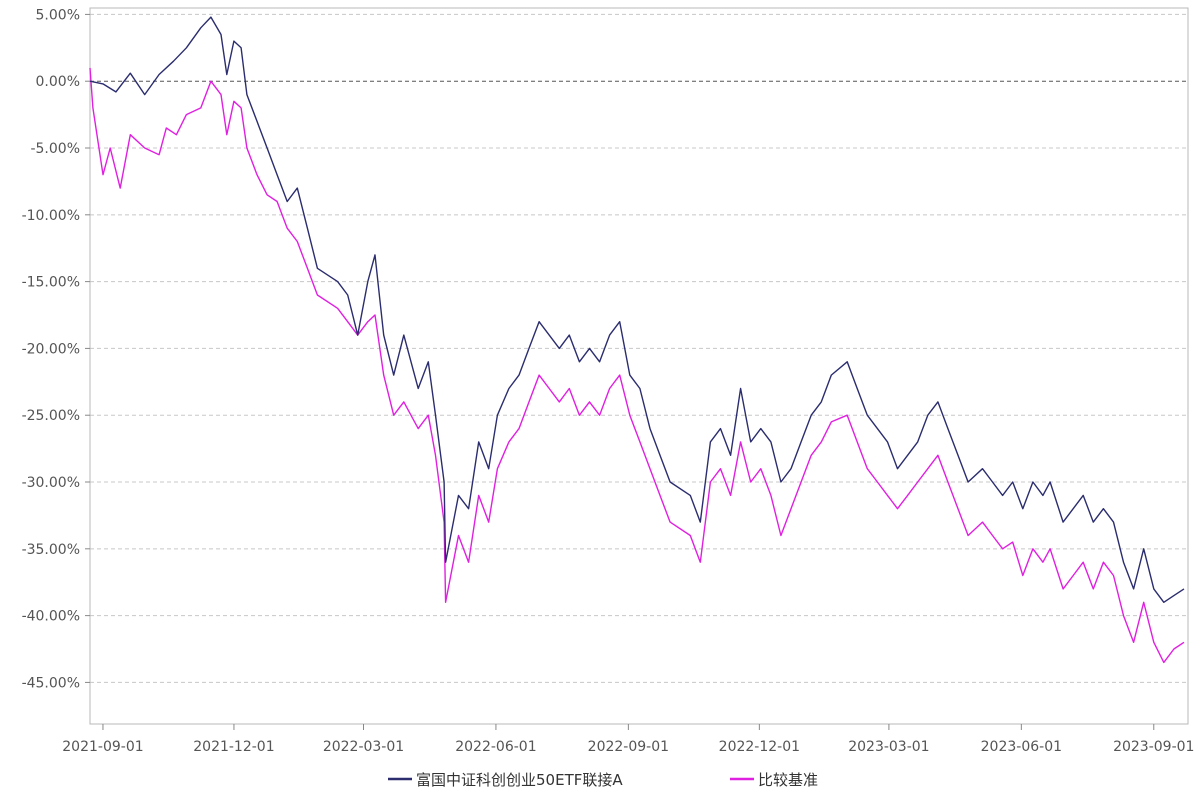 The width and height of the screenshot is (1203, 796). Describe the element at coordinates (519, 780) in the screenshot. I see `legend-label-fund: 富国中证科创创业50ETF联接A` at that location.